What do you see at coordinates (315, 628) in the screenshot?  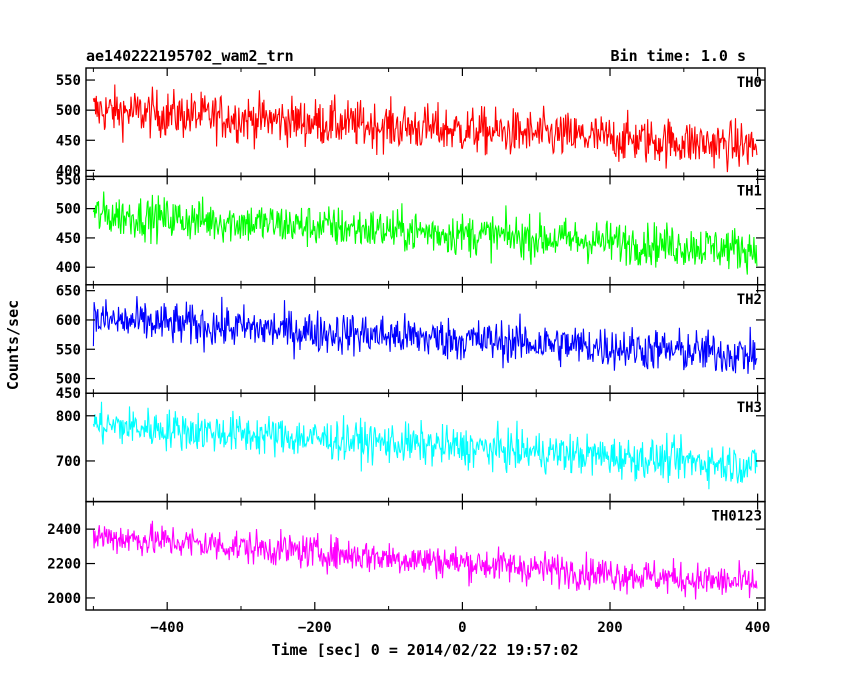 I see `x-tick-label: −200` at bounding box center [315, 628].